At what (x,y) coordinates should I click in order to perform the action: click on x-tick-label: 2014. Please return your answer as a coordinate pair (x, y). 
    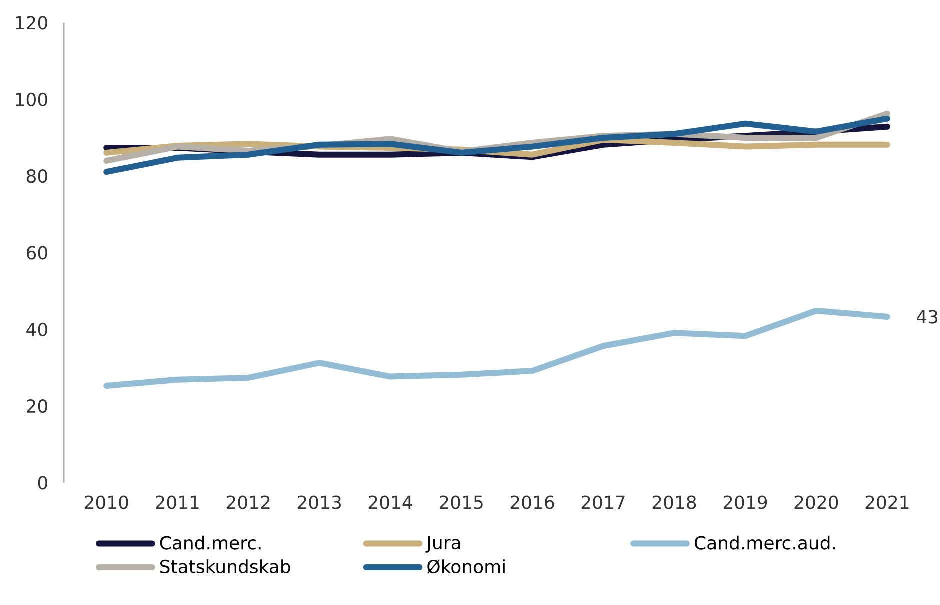
    Looking at the image, I should click on (390, 503).